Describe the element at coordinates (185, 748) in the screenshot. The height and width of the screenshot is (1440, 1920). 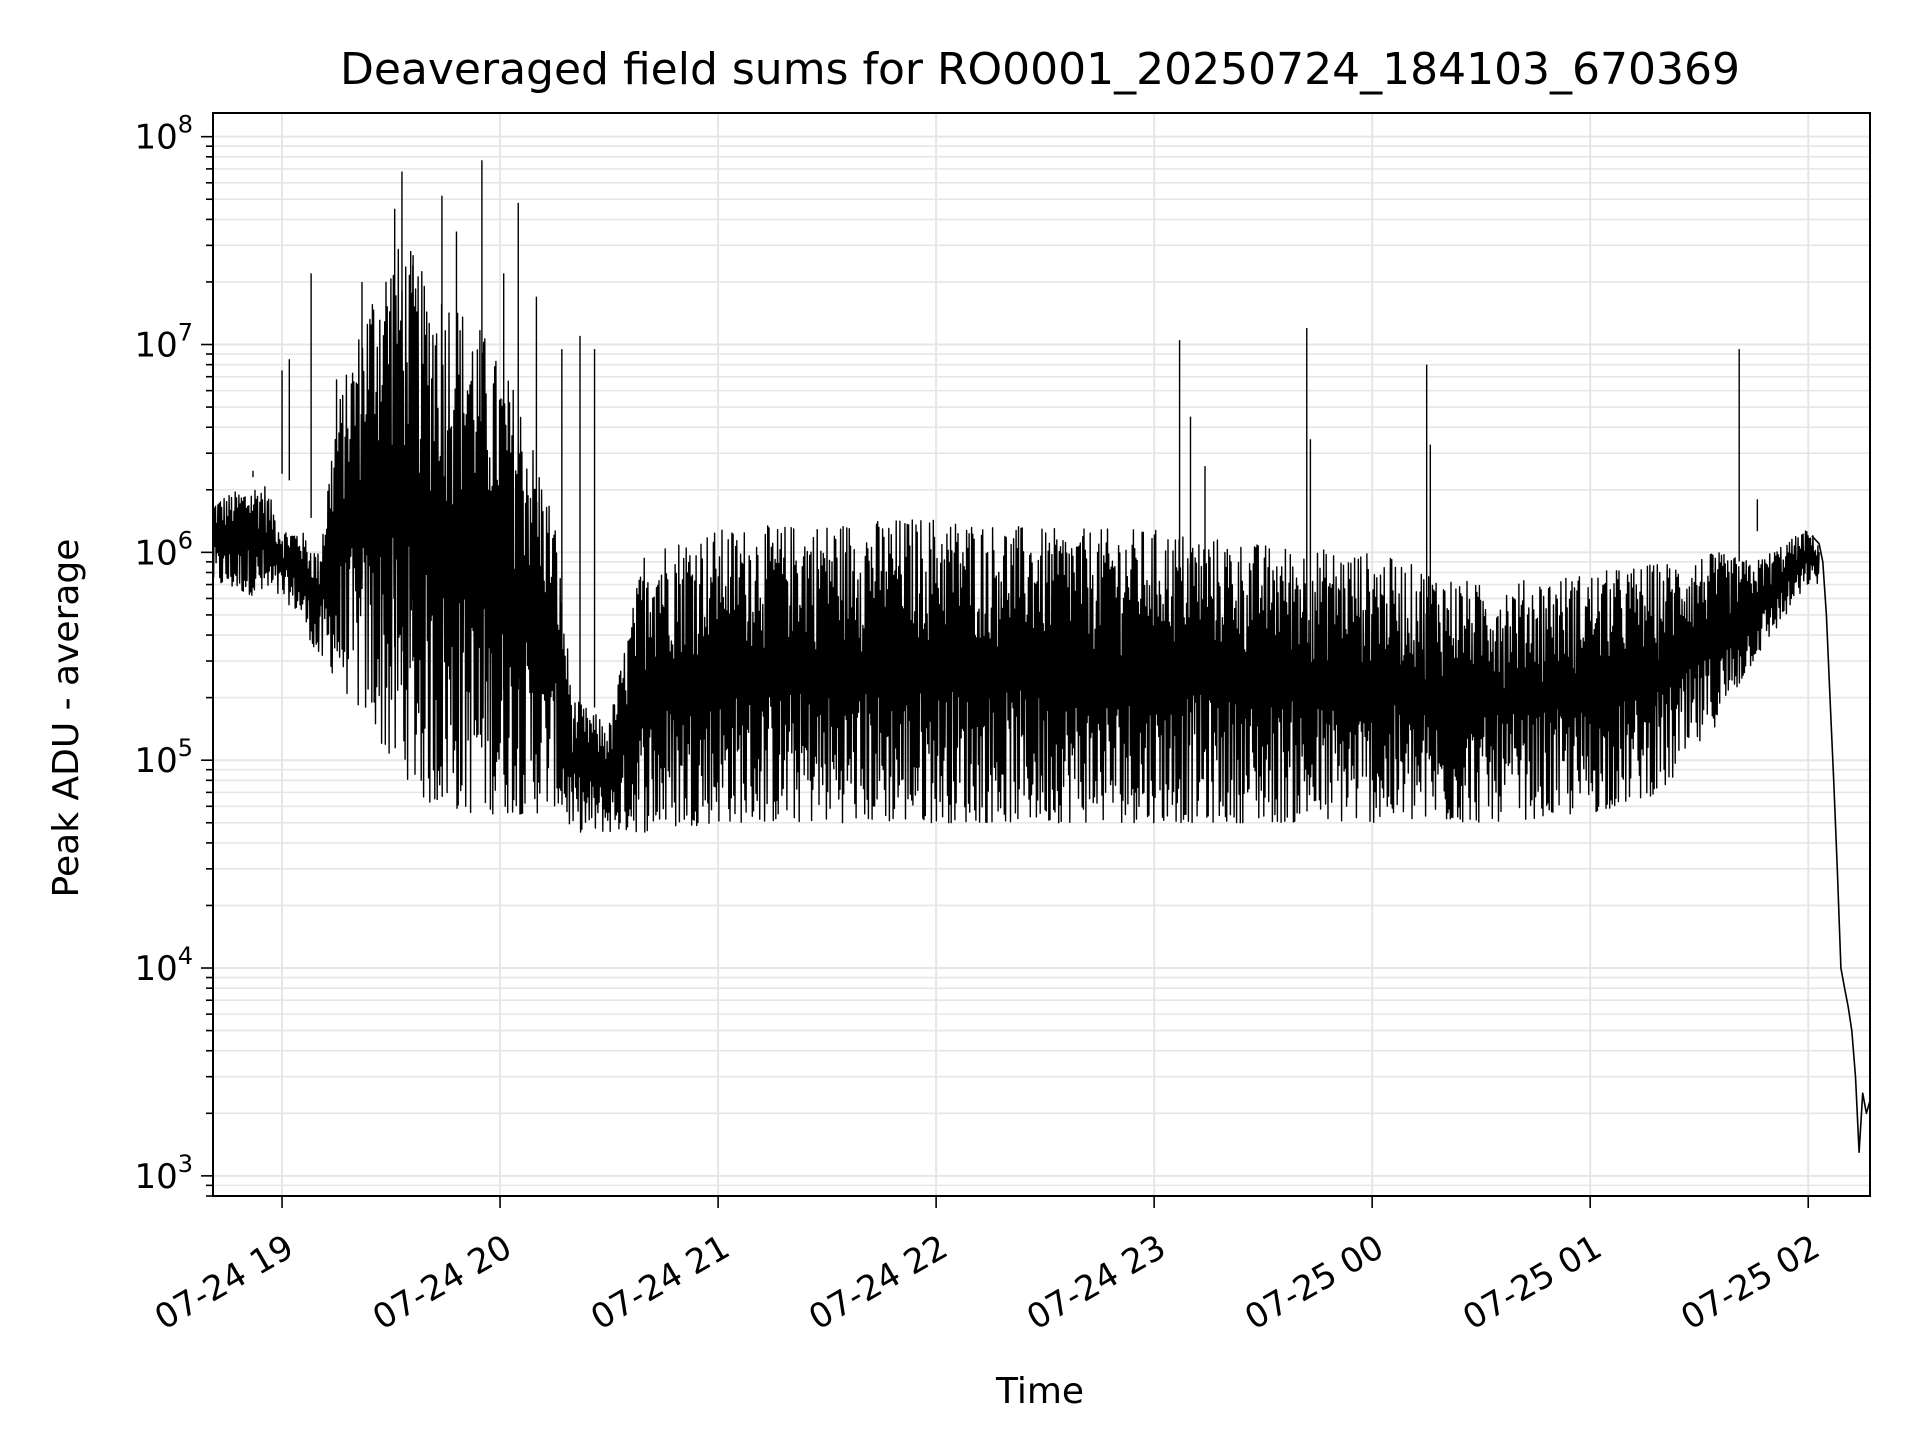
I see `y-tick-exponent: 5` at that location.